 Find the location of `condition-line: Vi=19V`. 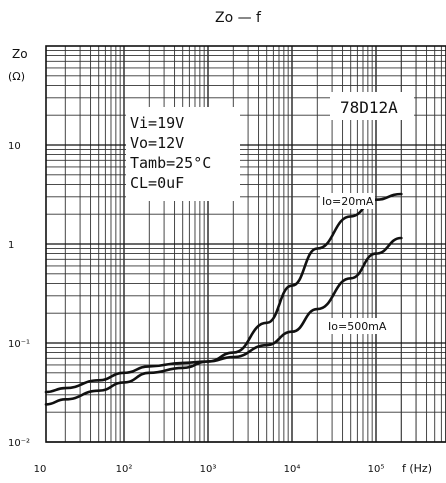

condition-line: Vi=19V is located at coordinates (157, 123).